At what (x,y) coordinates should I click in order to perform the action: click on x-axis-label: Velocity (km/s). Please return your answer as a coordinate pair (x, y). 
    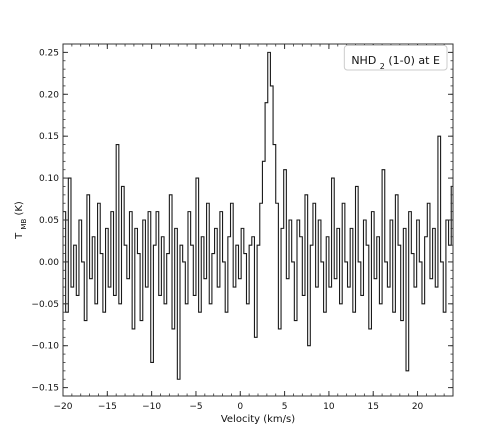
    Looking at the image, I should click on (258, 419).